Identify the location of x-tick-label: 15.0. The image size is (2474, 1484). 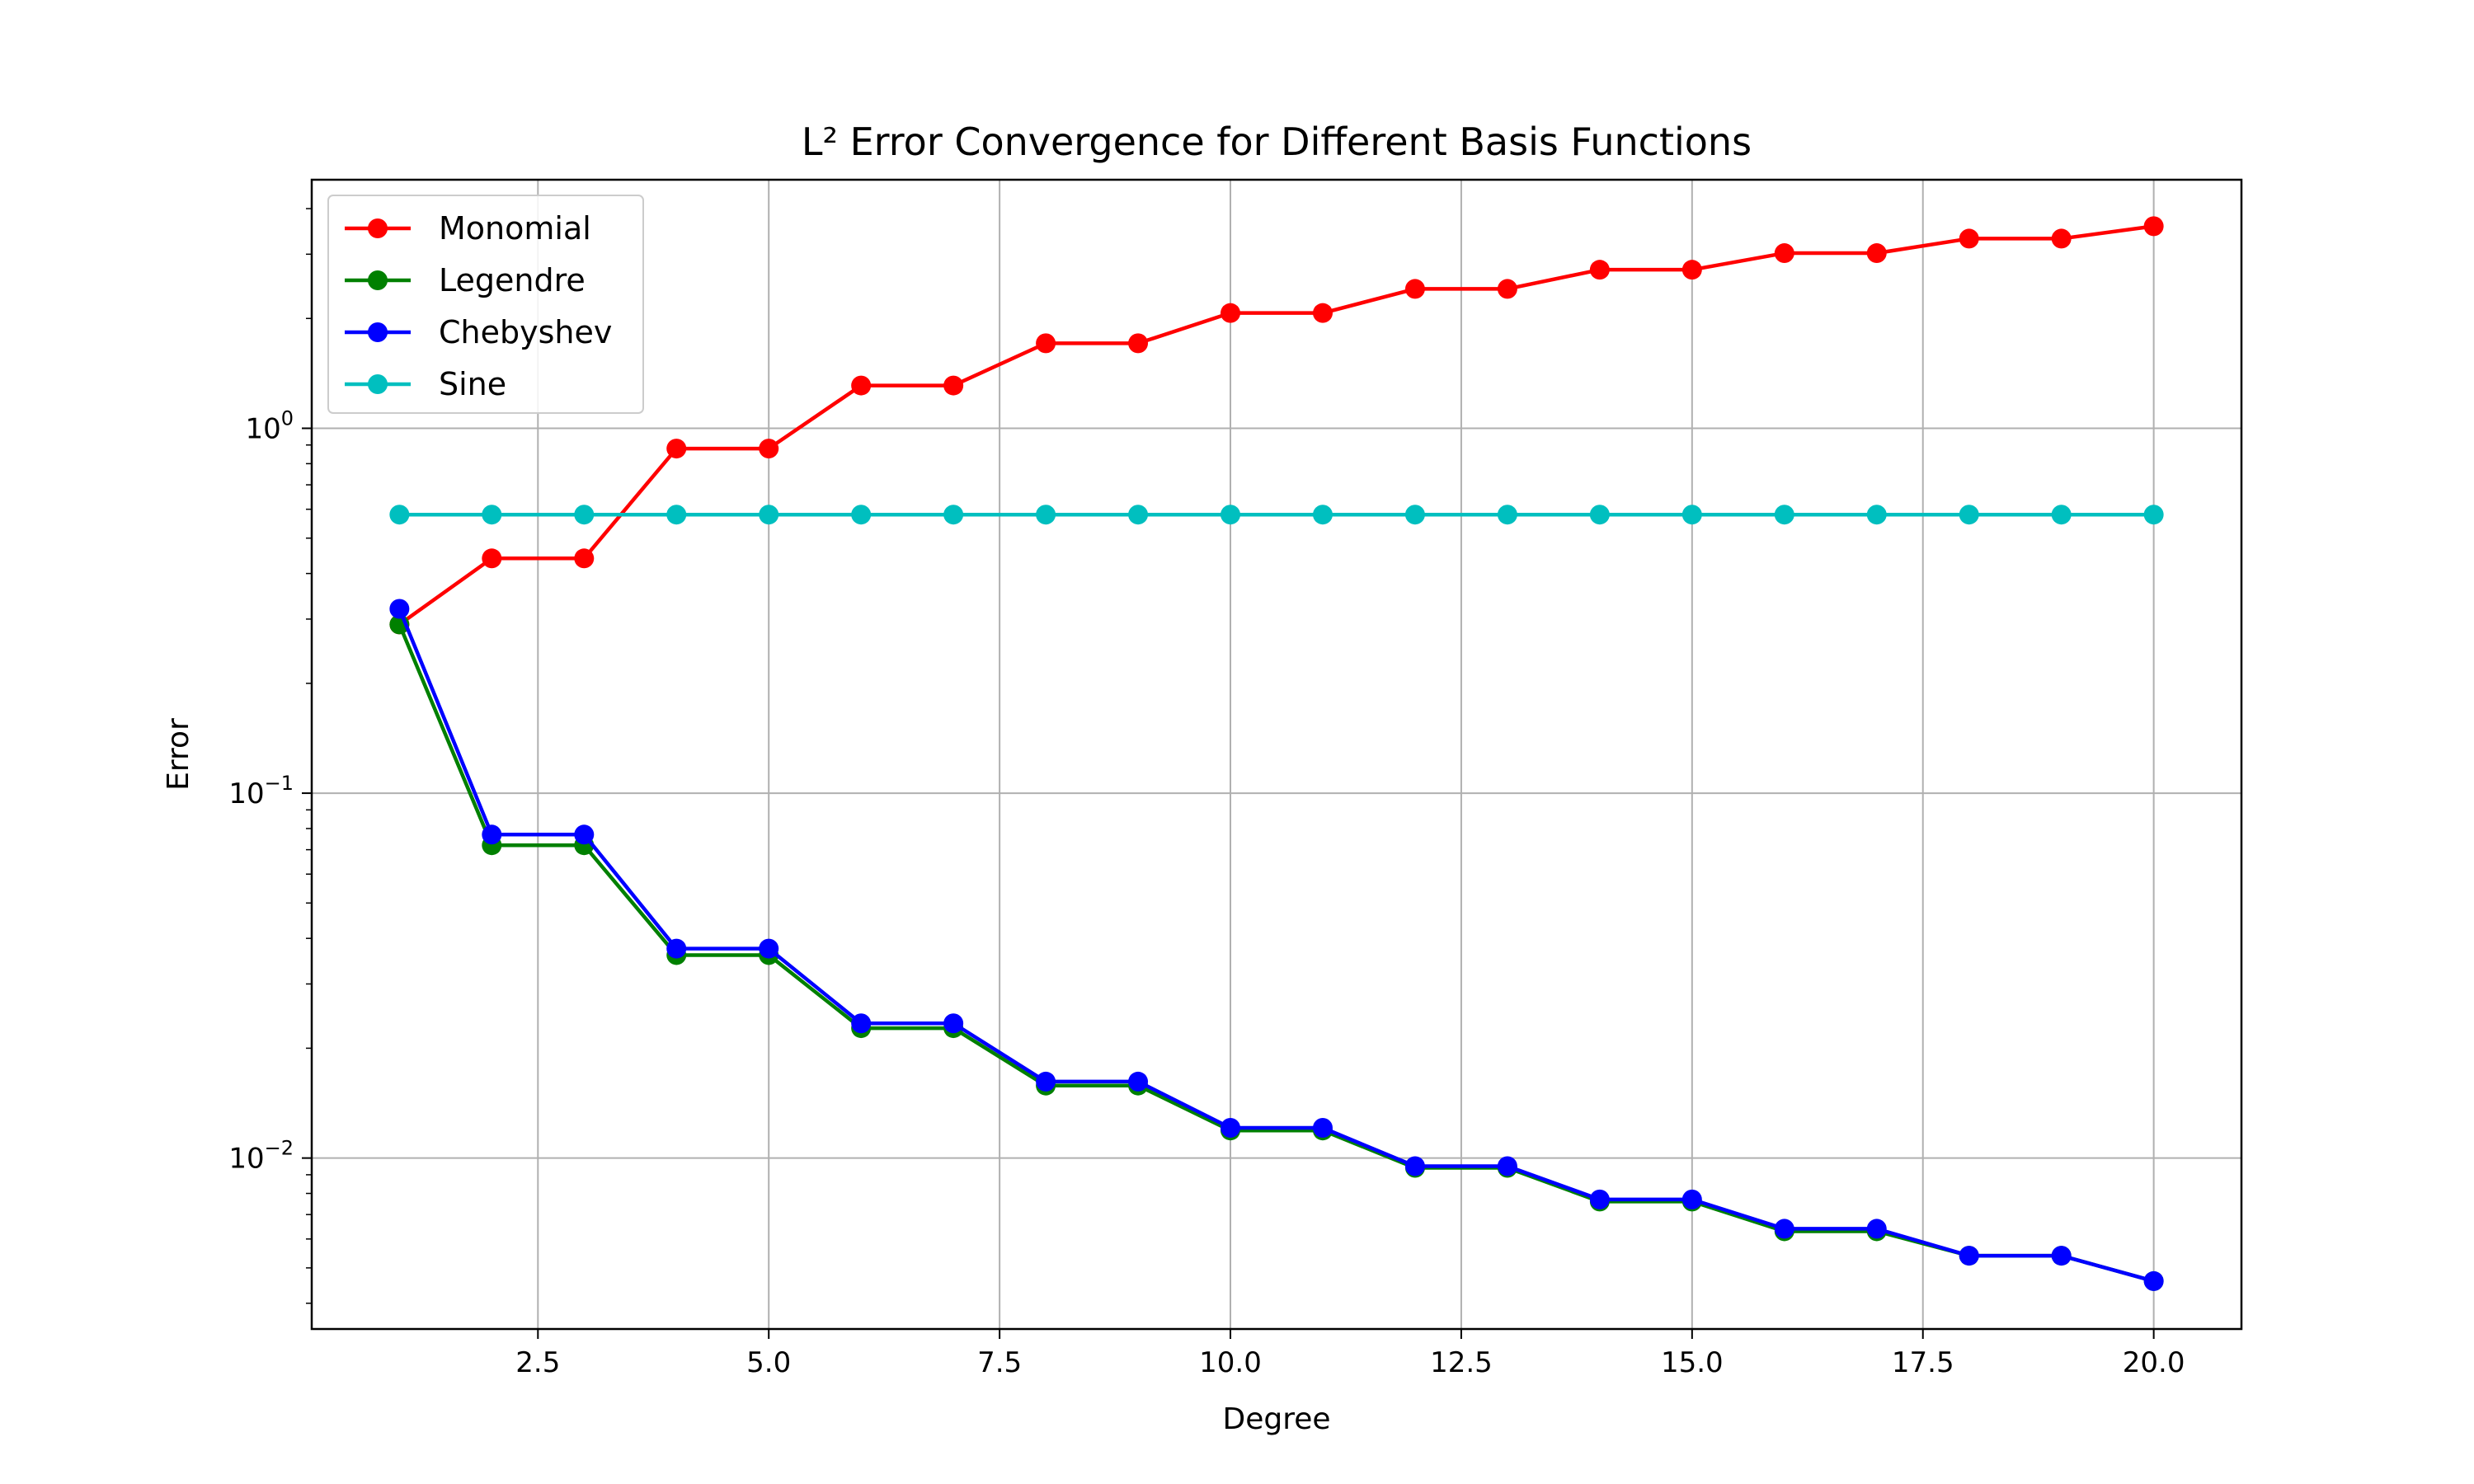
(1692, 1362).